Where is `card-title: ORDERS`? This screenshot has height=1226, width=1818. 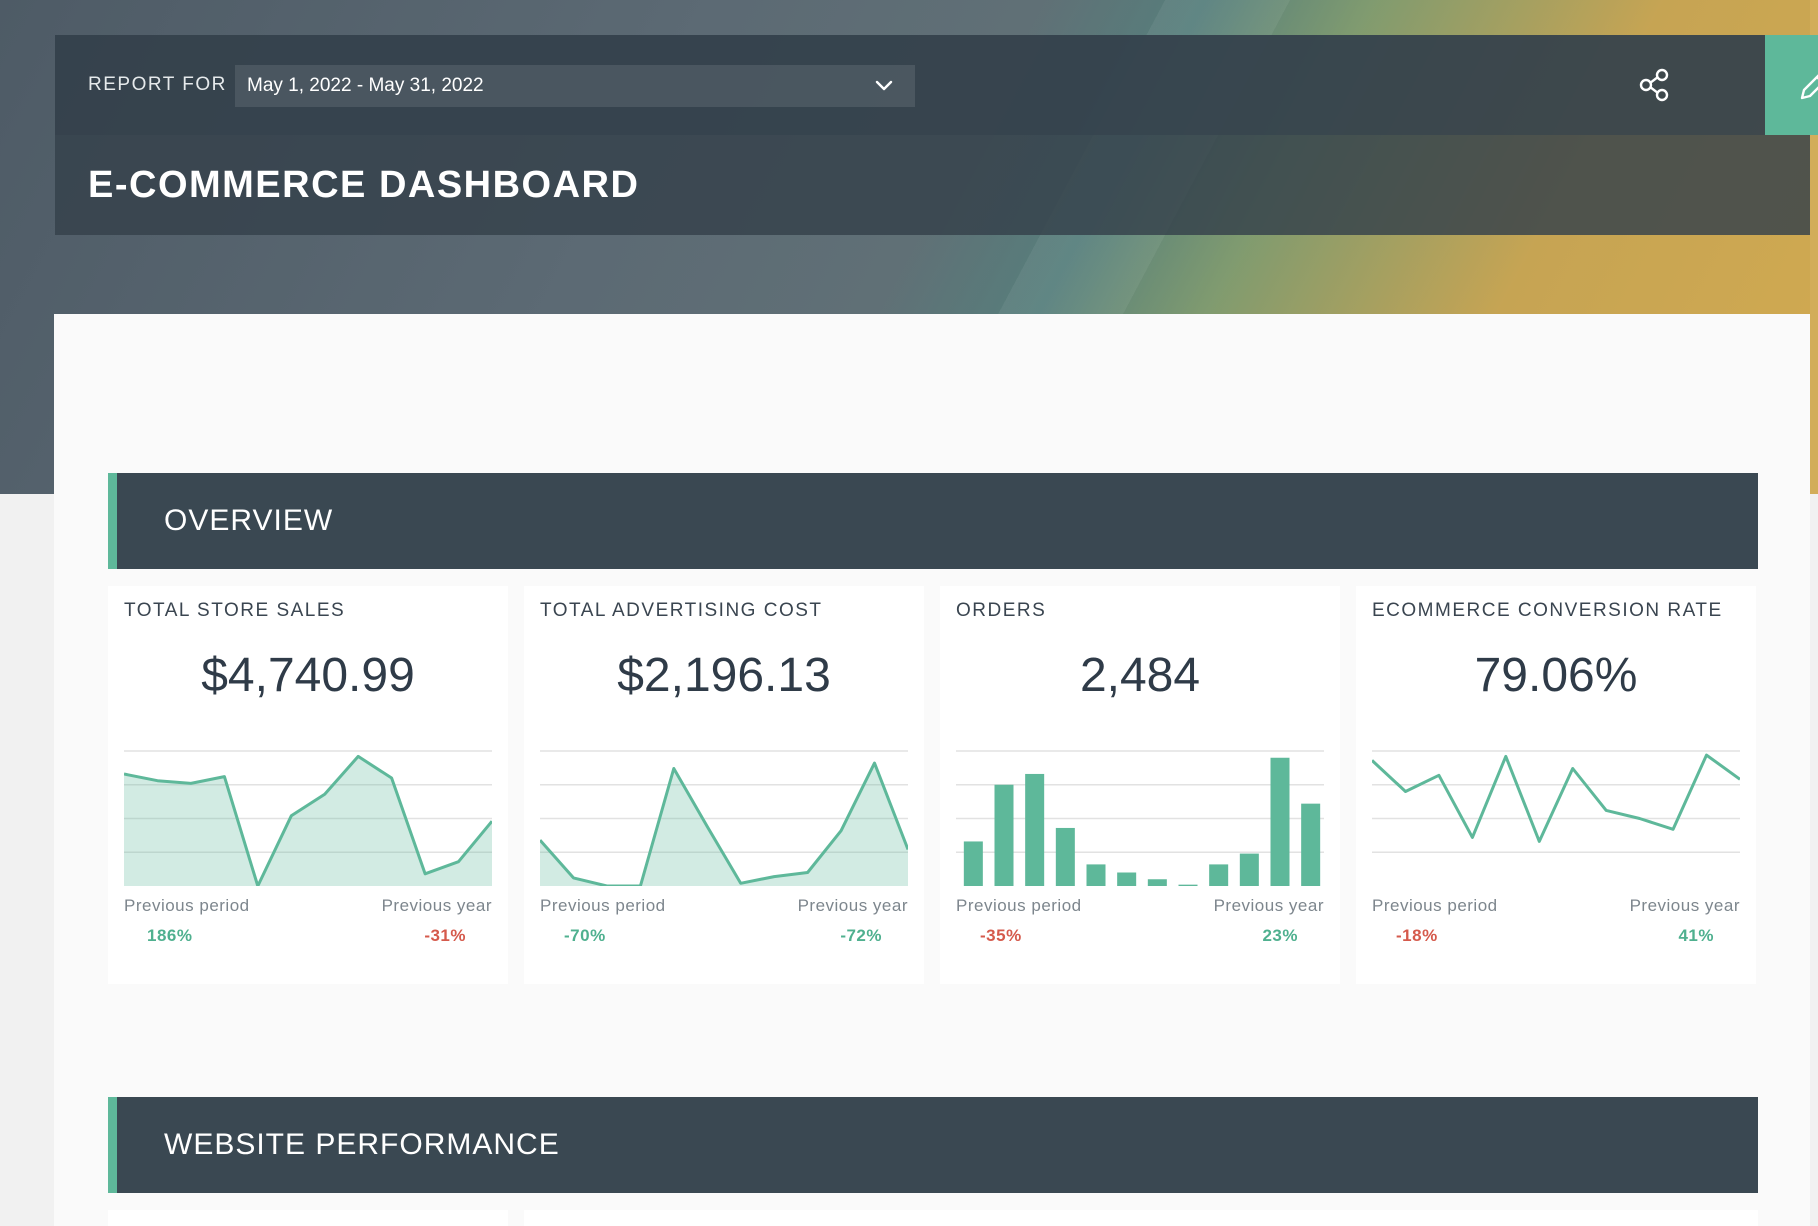 card-title: ORDERS is located at coordinates (1001, 610).